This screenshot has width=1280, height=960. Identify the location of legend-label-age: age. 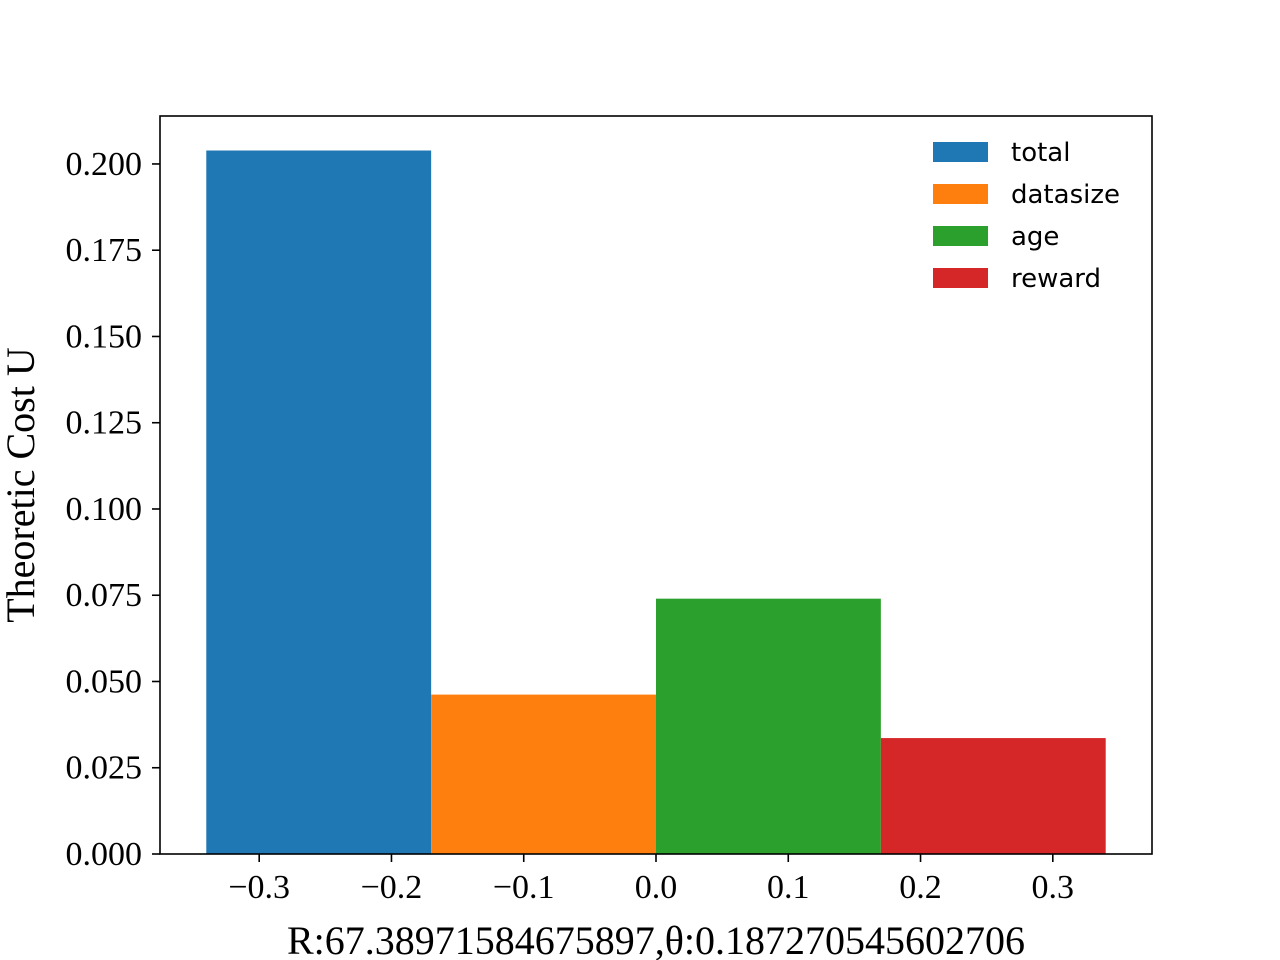
(1035, 237).